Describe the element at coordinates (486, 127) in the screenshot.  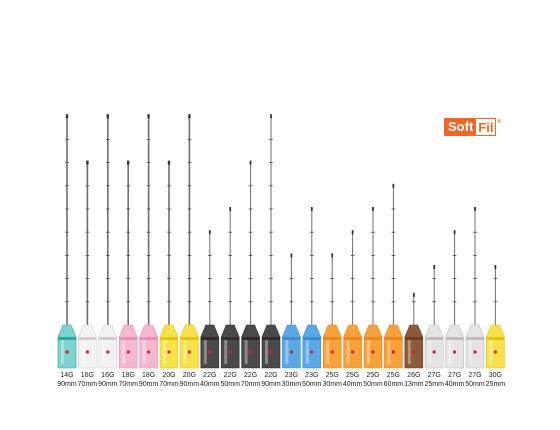
I see `logo-fil-text: Fil` at that location.